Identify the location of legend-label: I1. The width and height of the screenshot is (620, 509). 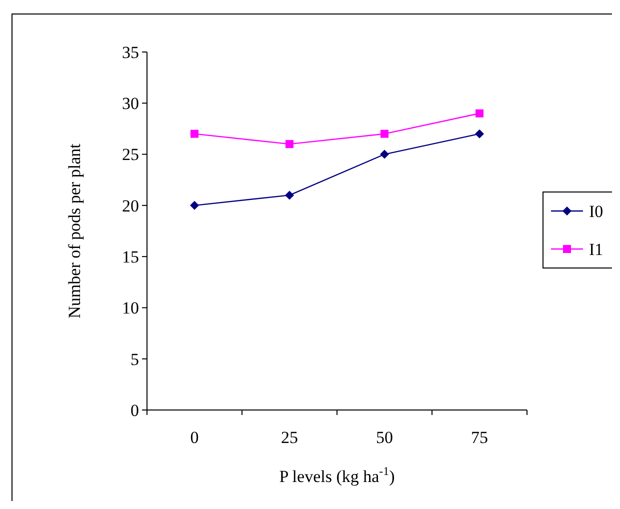
(596, 249).